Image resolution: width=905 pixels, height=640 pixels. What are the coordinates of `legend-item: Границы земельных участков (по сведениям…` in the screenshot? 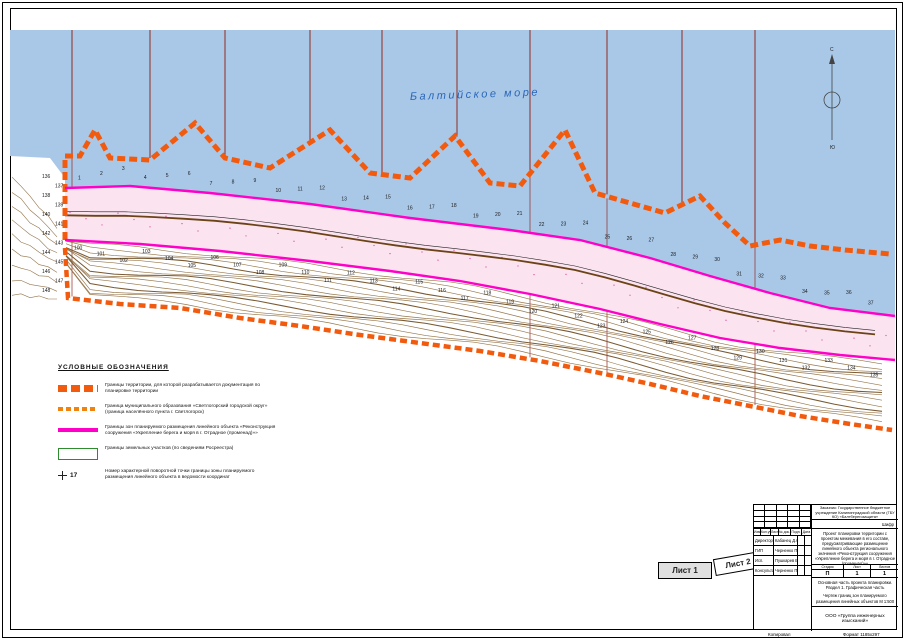 It's located at (167, 453).